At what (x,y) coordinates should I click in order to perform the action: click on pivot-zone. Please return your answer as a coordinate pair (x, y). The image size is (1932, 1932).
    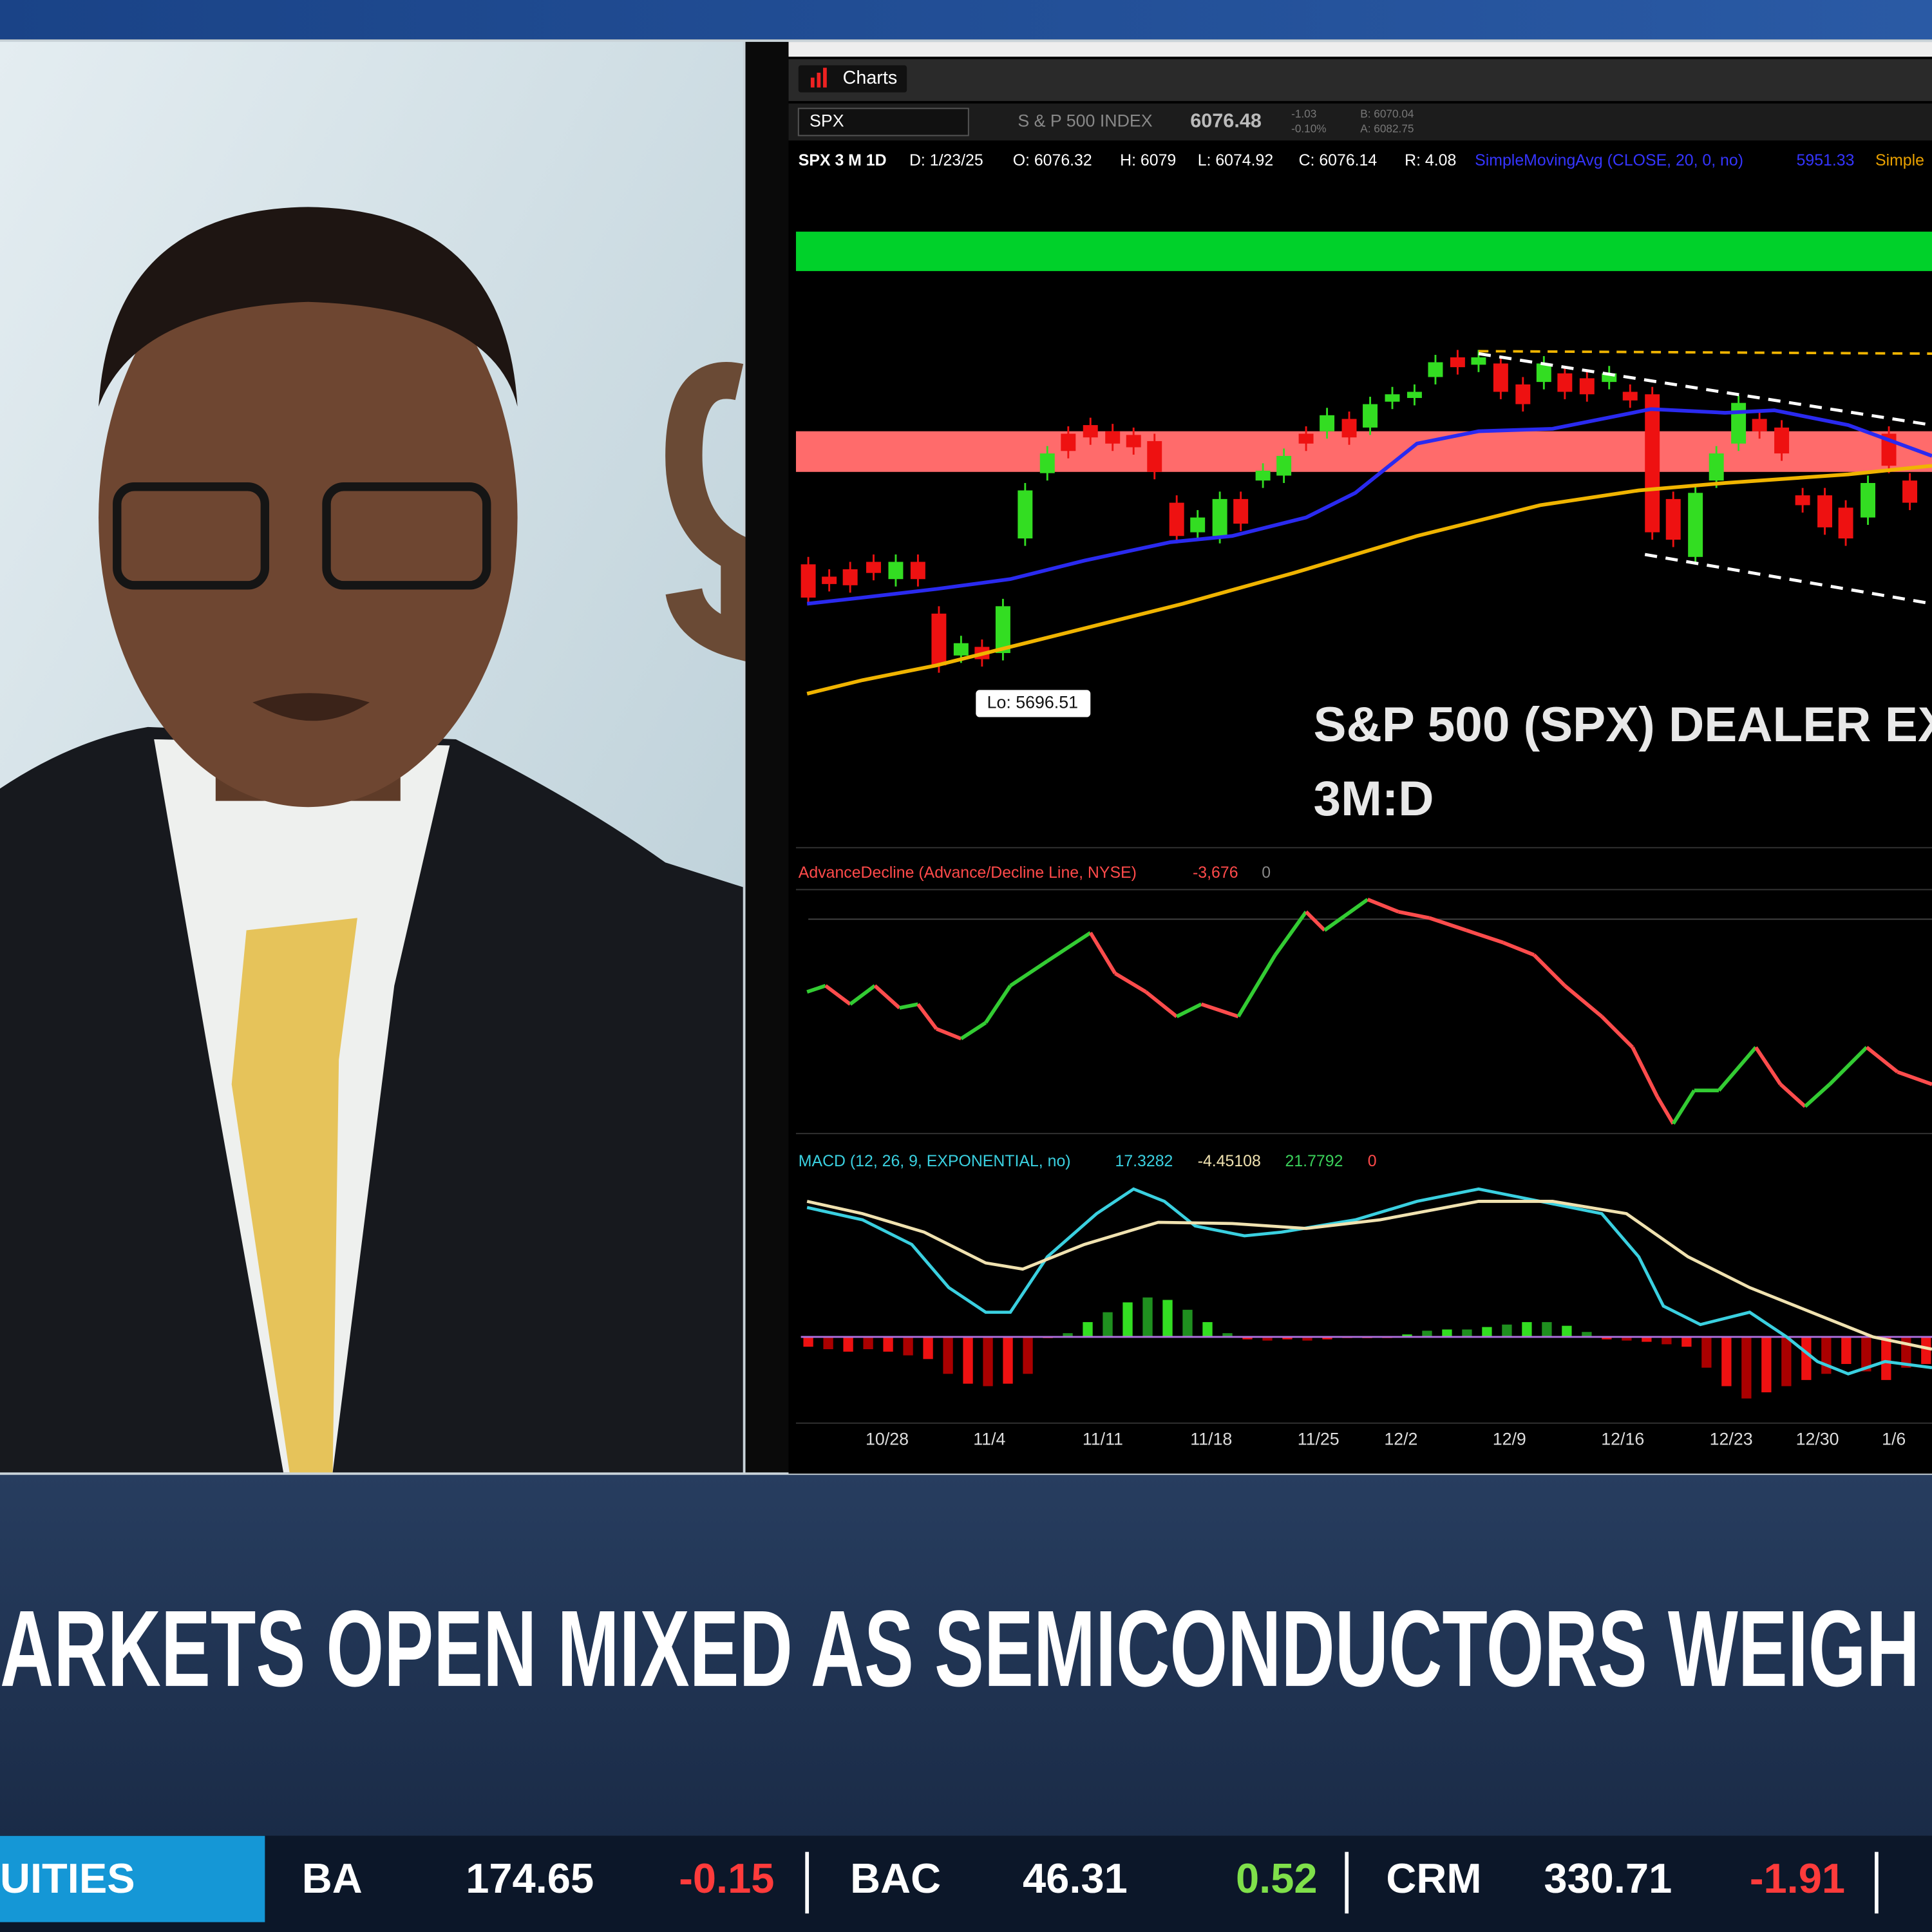
    Looking at the image, I should click on (1364, 451).